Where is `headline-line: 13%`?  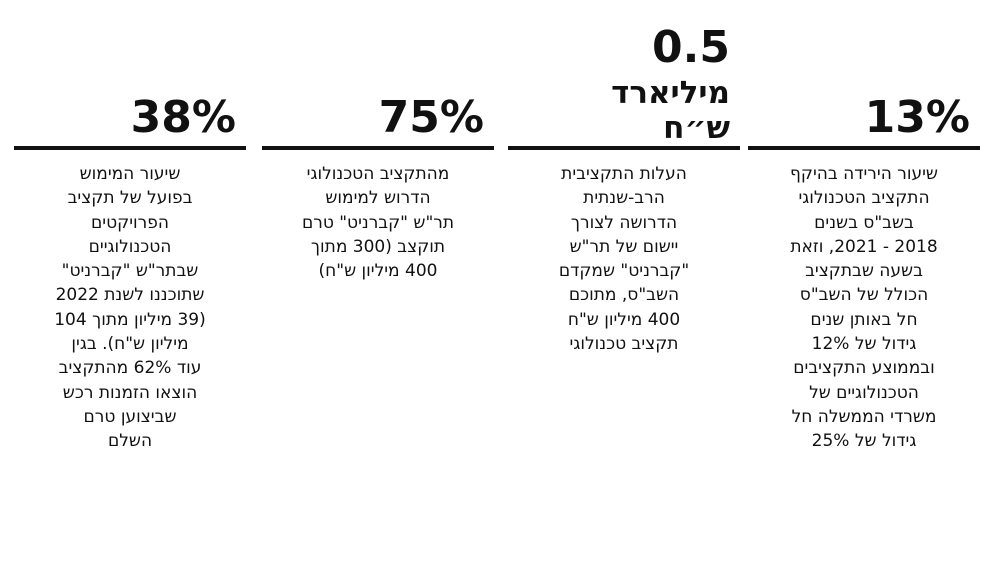 headline-line: 13% is located at coordinates (917, 117).